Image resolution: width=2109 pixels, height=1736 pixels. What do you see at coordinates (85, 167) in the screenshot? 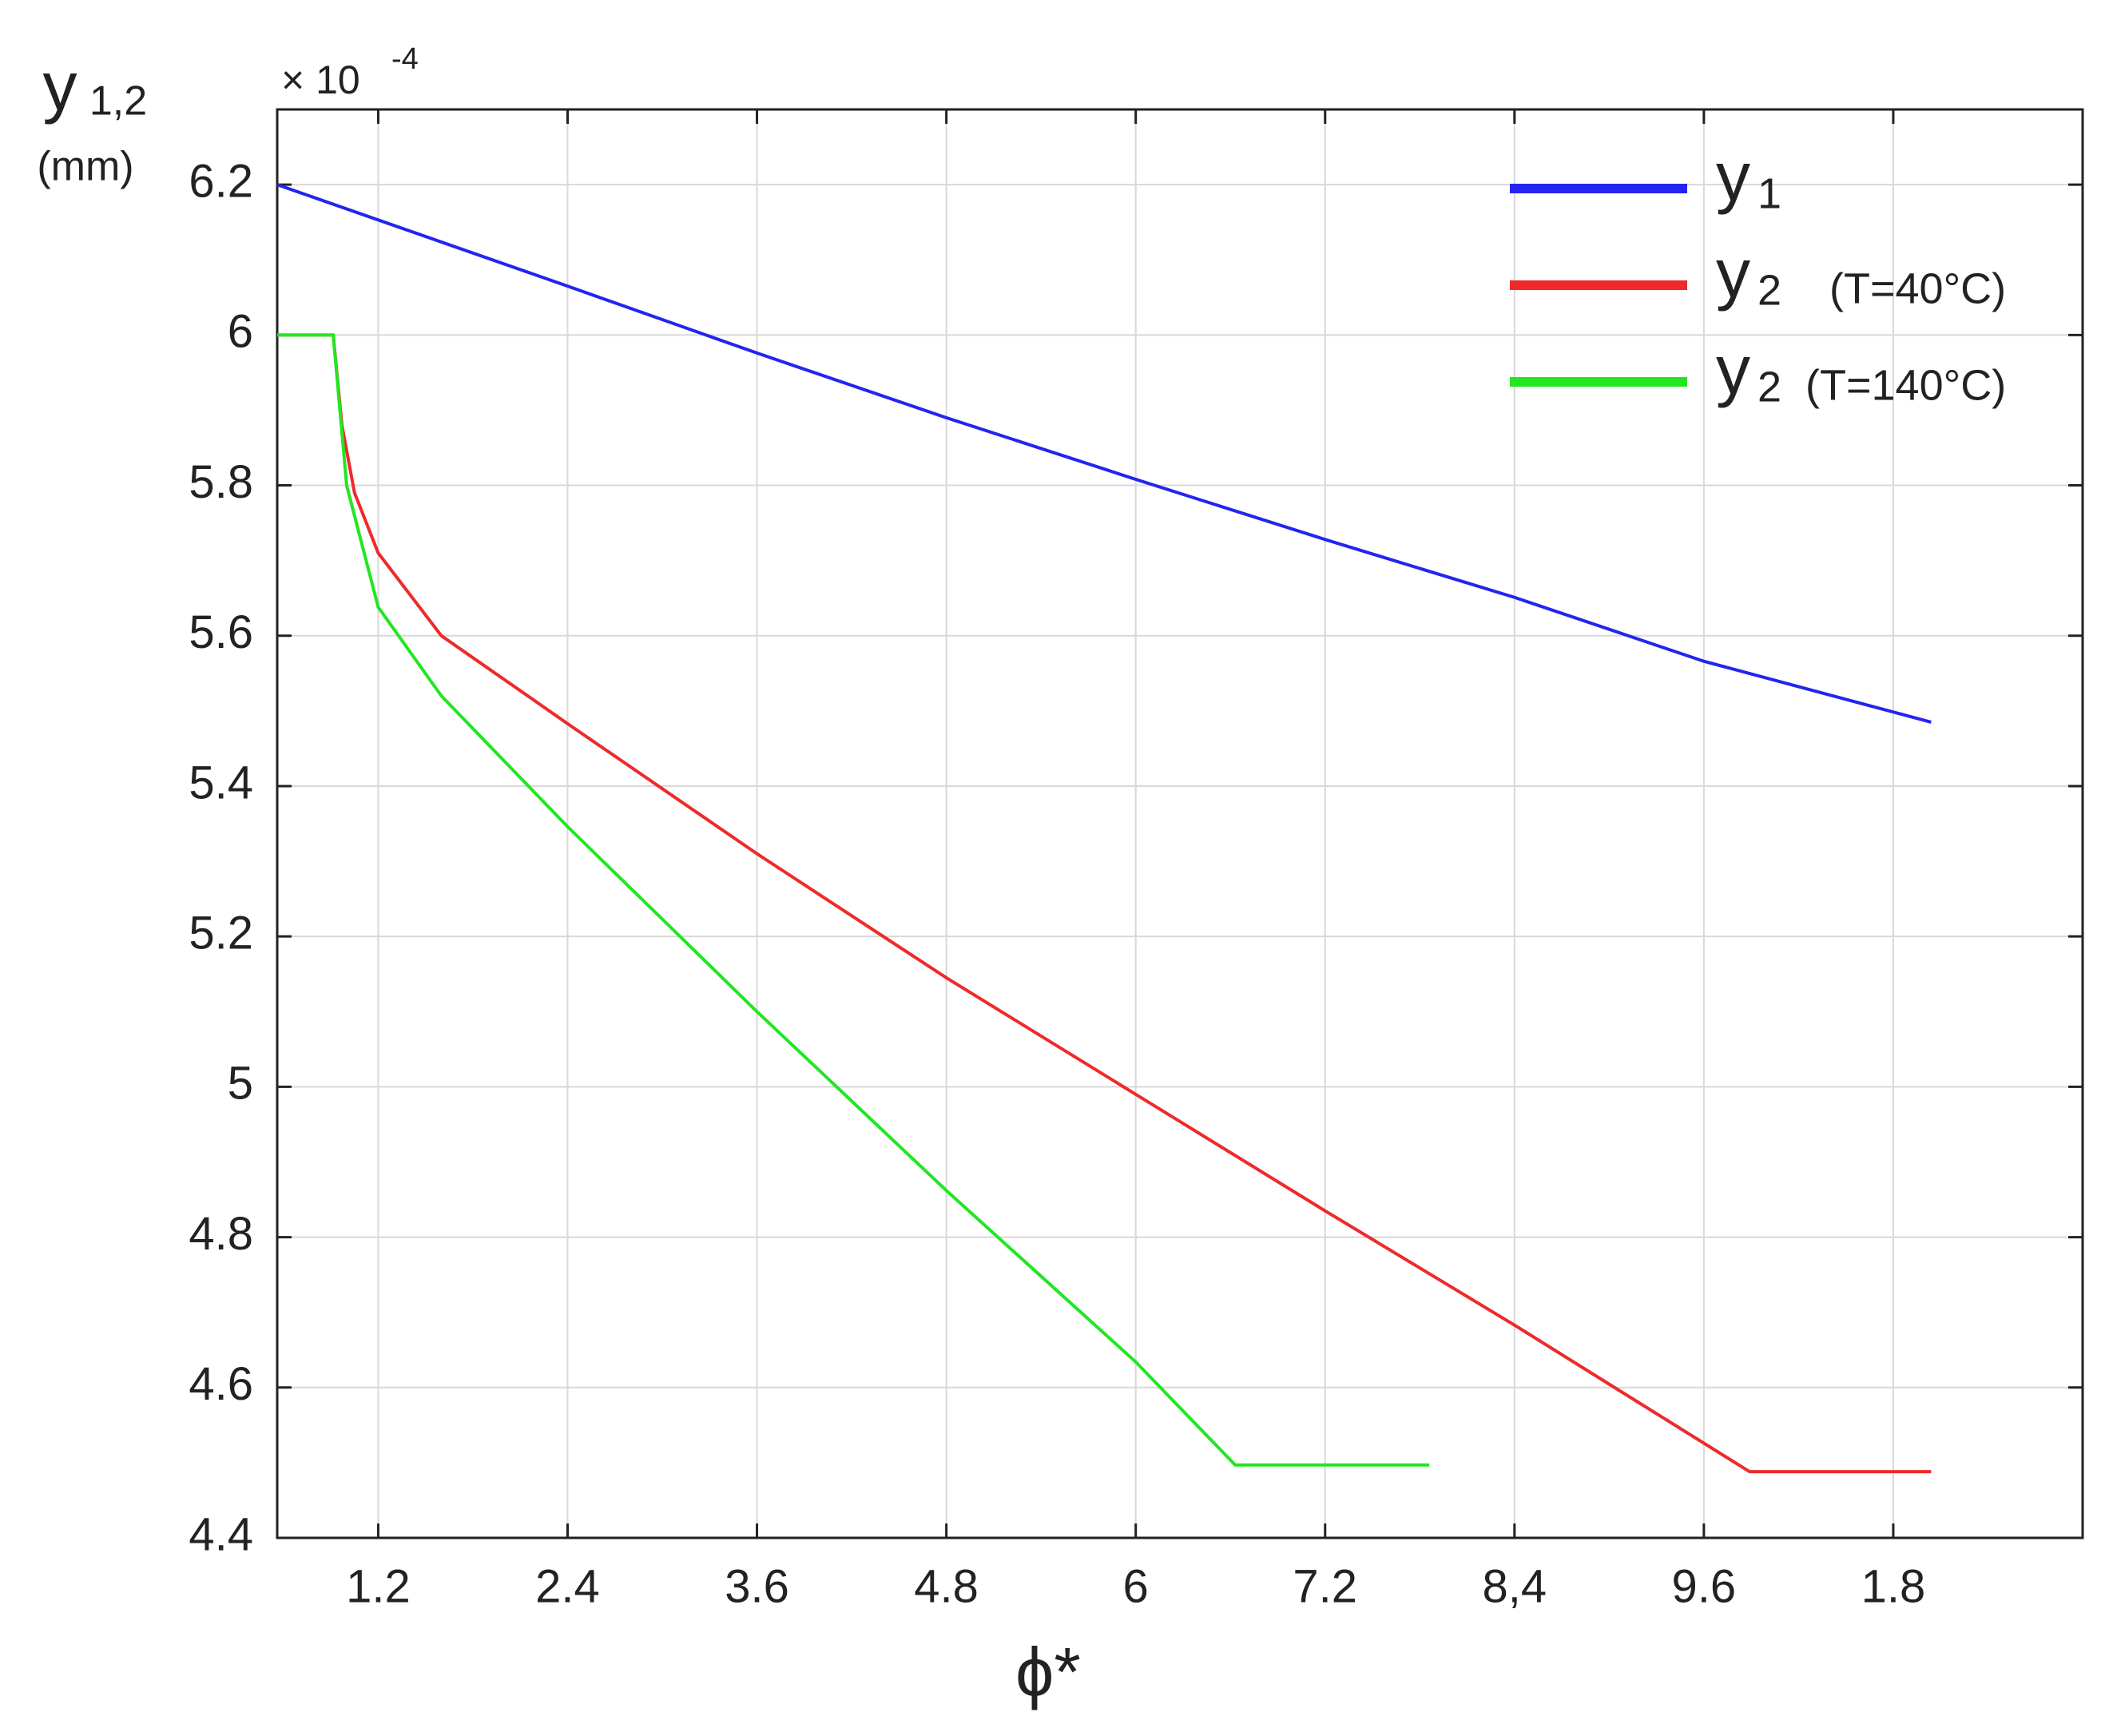
I see `y-axis-unit: (mm)` at bounding box center [85, 167].